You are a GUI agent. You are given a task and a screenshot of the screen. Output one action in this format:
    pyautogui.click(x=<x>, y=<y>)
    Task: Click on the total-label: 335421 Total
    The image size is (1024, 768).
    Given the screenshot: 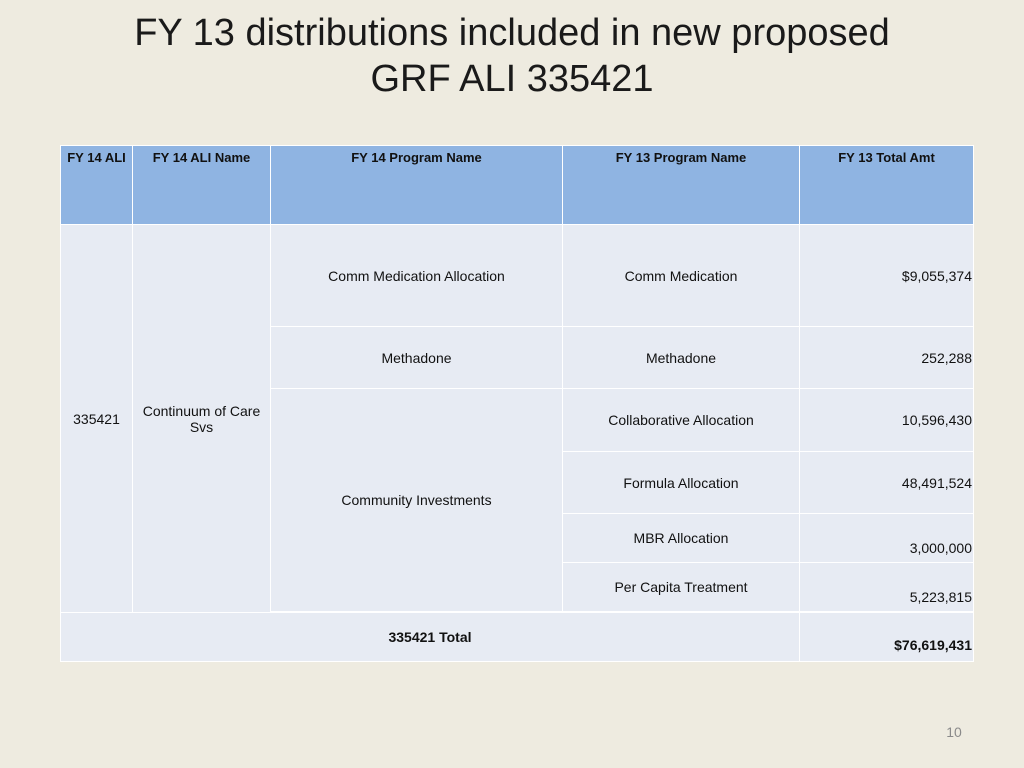 What is the action you would take?
    pyautogui.click(x=430, y=637)
    